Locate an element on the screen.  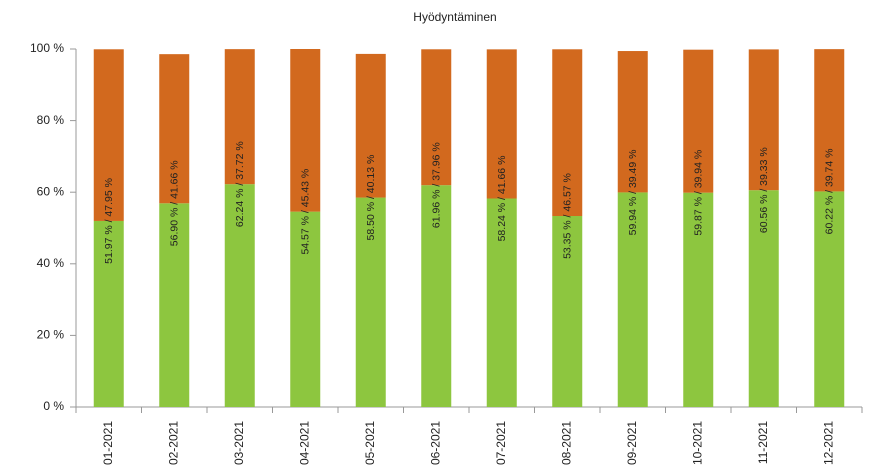
x-tick-label: 07-2021 is located at coordinates (501, 443).